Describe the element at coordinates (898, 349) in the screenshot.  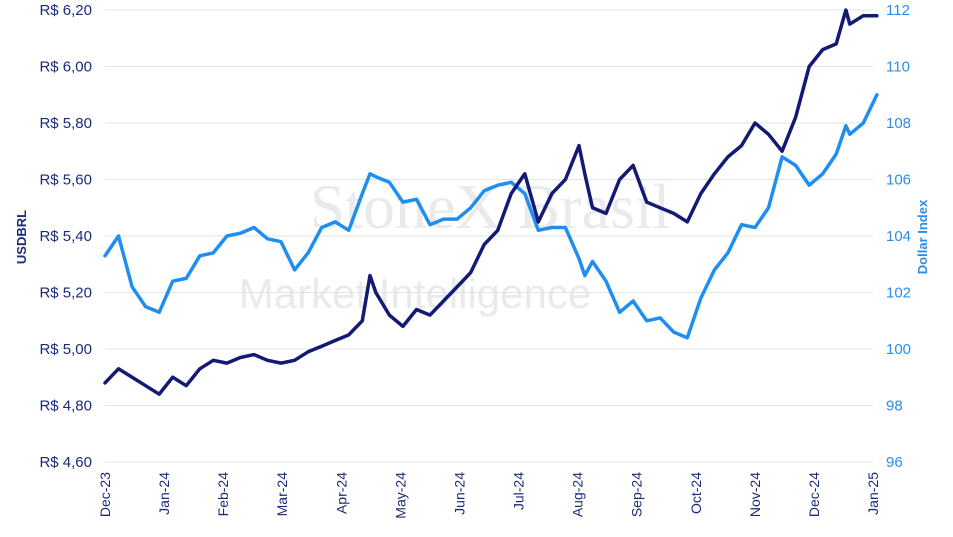
I see `y-right-tick-label: 100` at that location.